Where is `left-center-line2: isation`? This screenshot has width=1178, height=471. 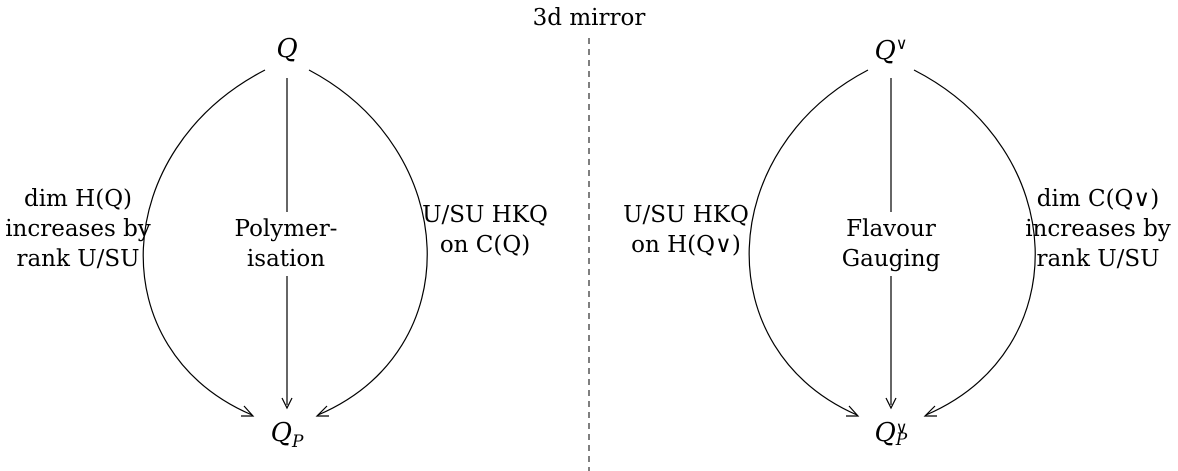
left-center-line2: isation is located at coordinates (286, 259).